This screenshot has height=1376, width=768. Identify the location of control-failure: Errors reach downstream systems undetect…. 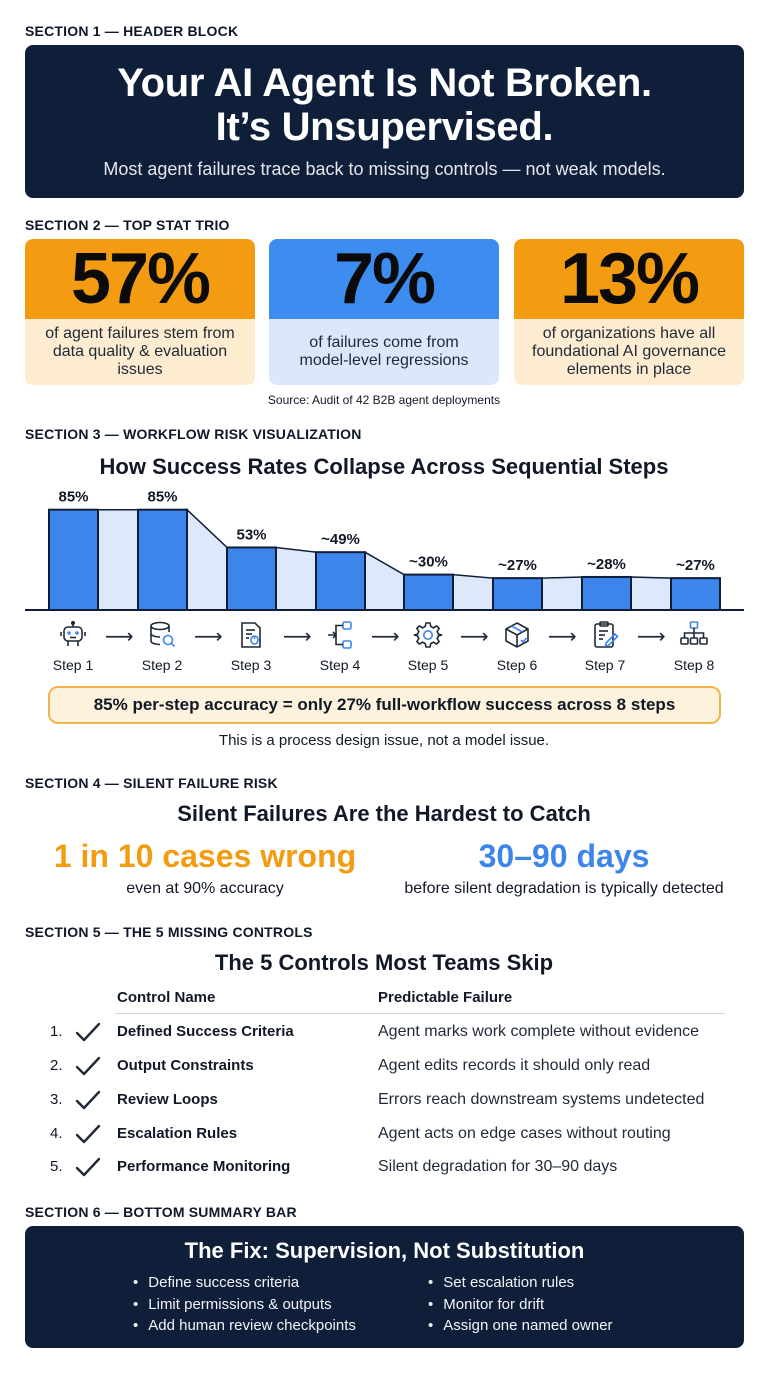
(541, 1099).